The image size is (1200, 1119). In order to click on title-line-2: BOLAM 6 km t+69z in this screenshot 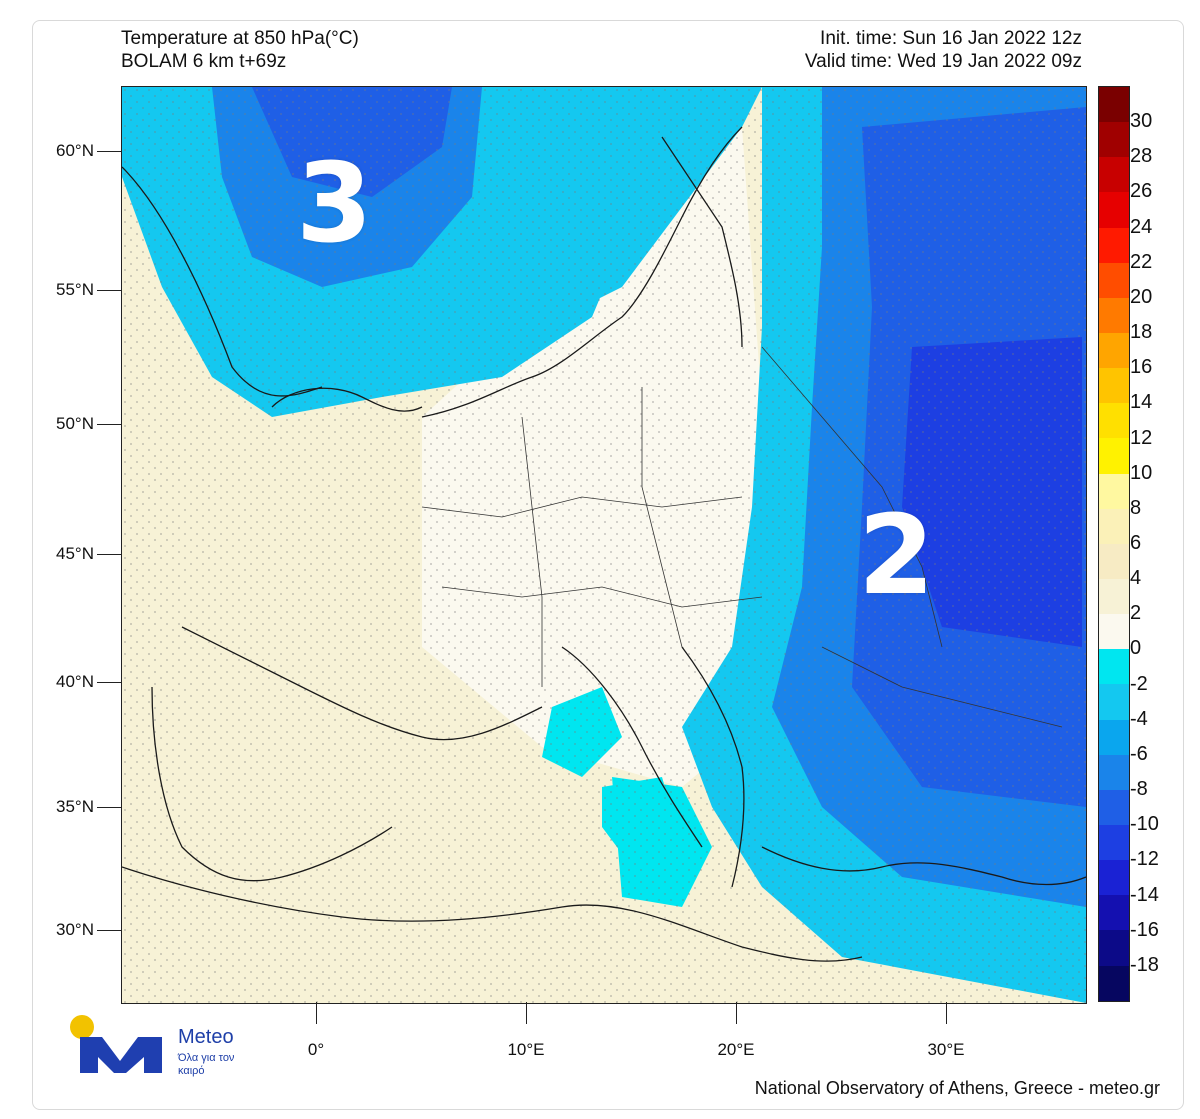, I will do `click(204, 61)`.